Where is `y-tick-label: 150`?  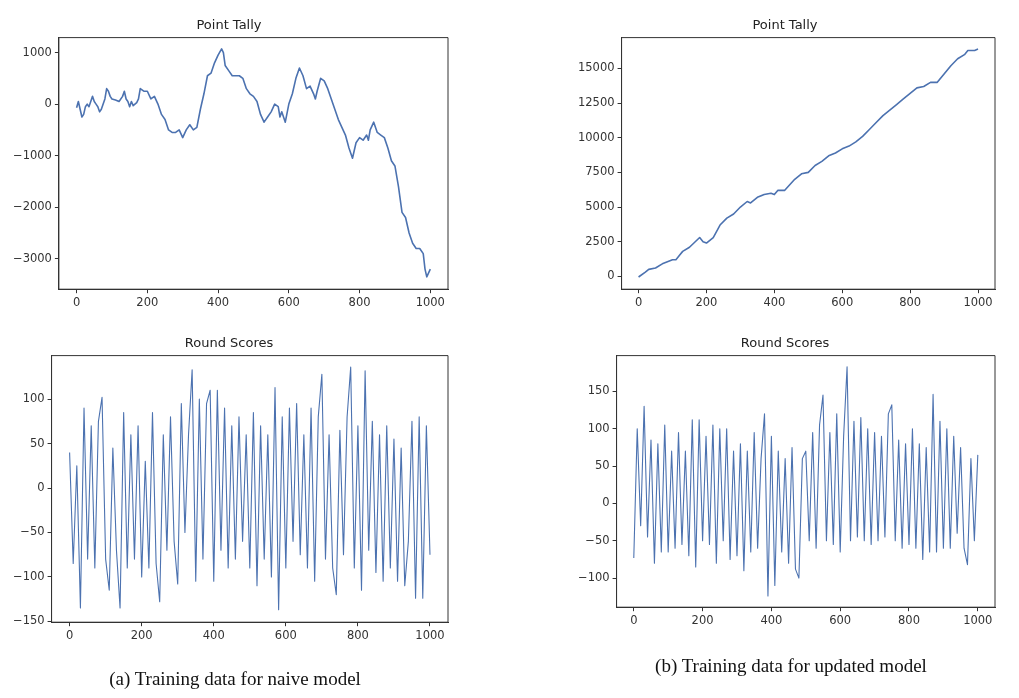 y-tick-label: 150 is located at coordinates (598, 390).